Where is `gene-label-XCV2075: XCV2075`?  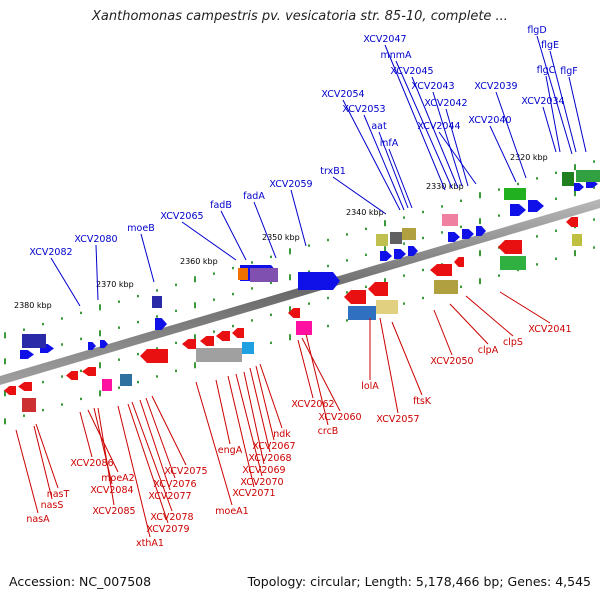
gene-label-XCV2075: XCV2075 is located at coordinates (185, 471).